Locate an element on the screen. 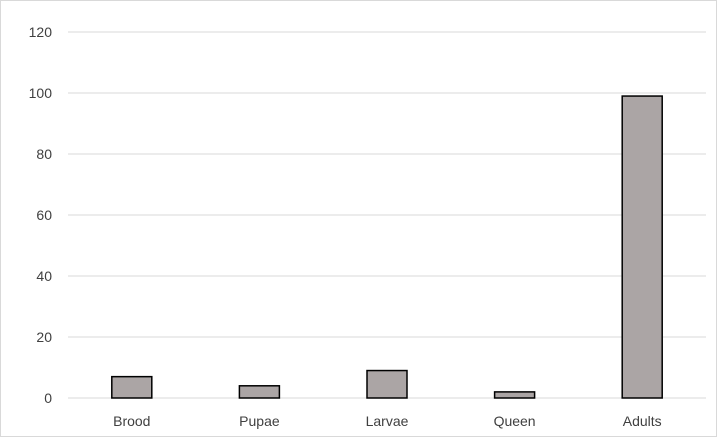  y-axis-ticks: 0 20 40 60 80 100 120 is located at coordinates (41, 215).